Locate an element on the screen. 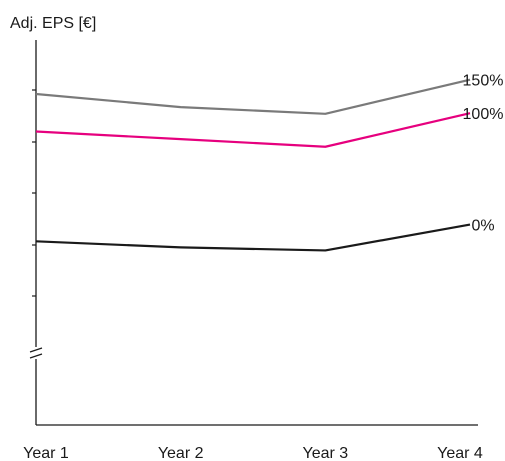 The image size is (505, 461). x-tick-label: Year 3 is located at coordinates (325, 453).